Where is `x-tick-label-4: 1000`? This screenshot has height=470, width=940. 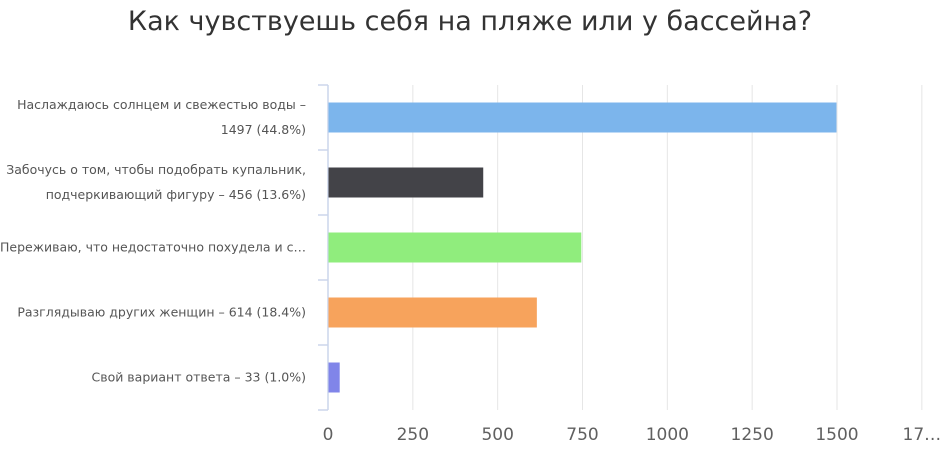 x-tick-label-4: 1000 is located at coordinates (667, 435).